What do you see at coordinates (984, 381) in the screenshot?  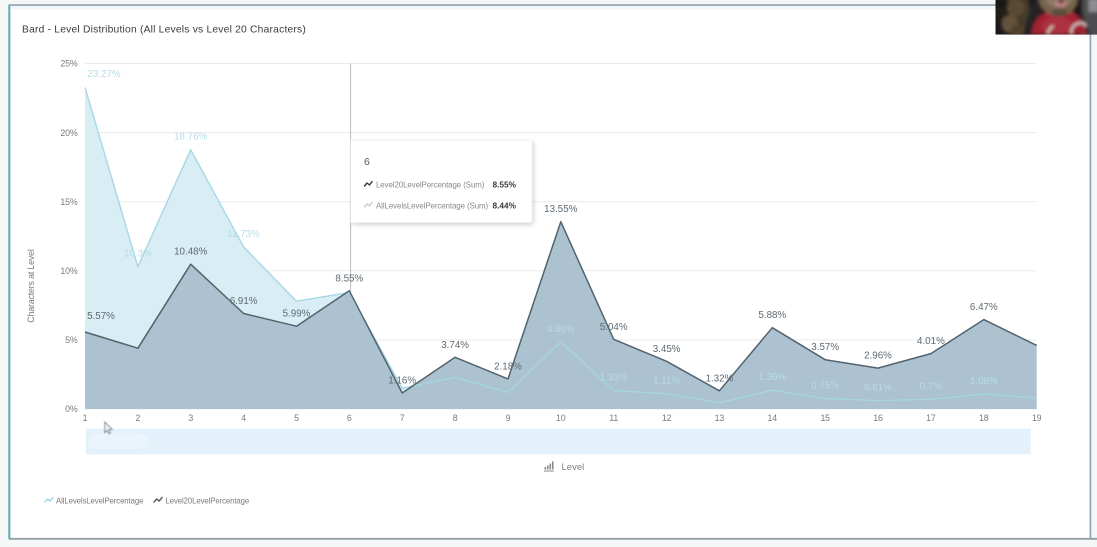 I see `svg-text: 1.08%` at bounding box center [984, 381].